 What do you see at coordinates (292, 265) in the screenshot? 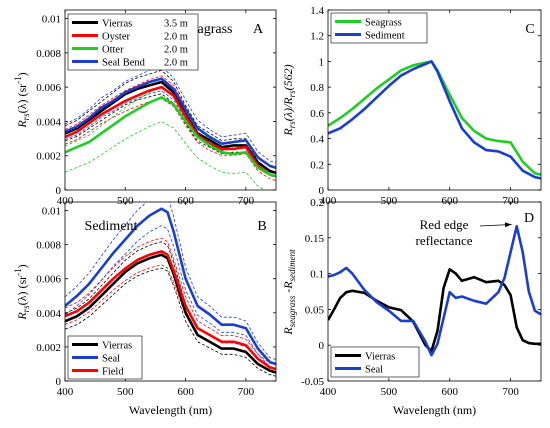
I see `y-label-subscript: sediment` at bounding box center [292, 265].